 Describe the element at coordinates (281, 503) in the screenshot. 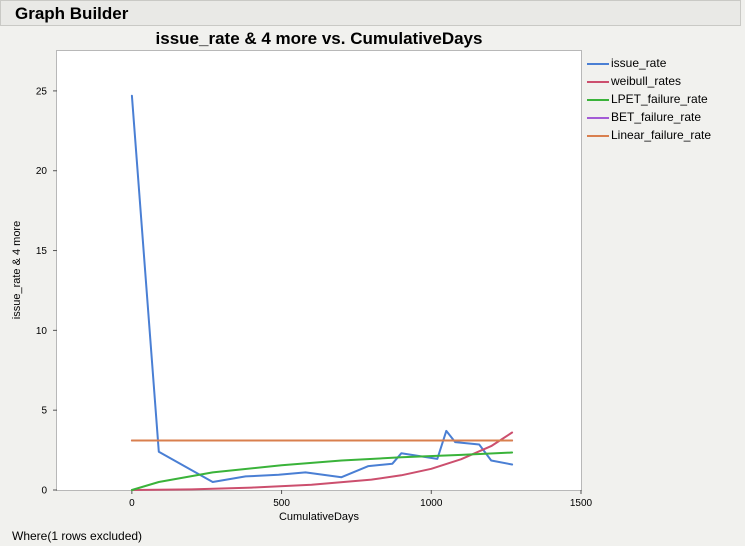

I see `x-tick-label: 500` at that location.